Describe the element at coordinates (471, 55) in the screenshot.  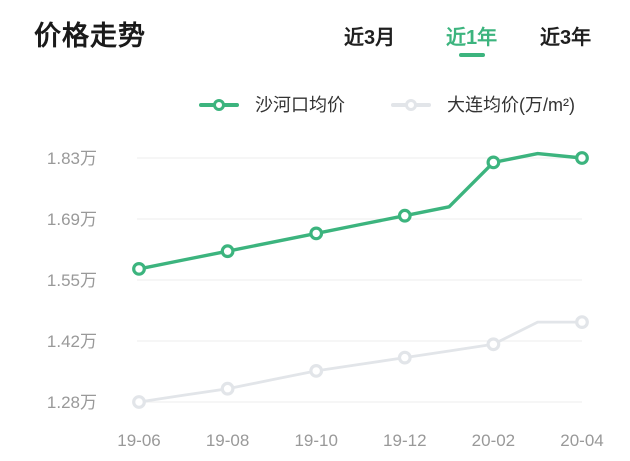
I see `active-tab-indicator` at that location.